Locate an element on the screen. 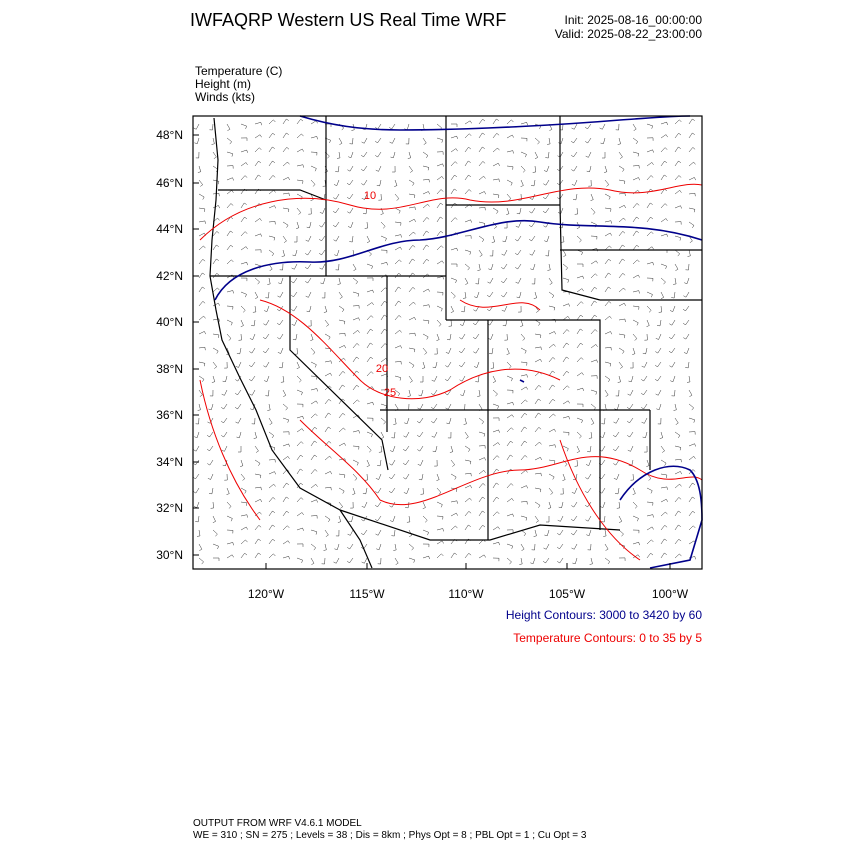 This screenshot has height=850, width=850. temperature-legend: Temperature Contours: 0 to 35 by 5 is located at coordinates (607, 638).